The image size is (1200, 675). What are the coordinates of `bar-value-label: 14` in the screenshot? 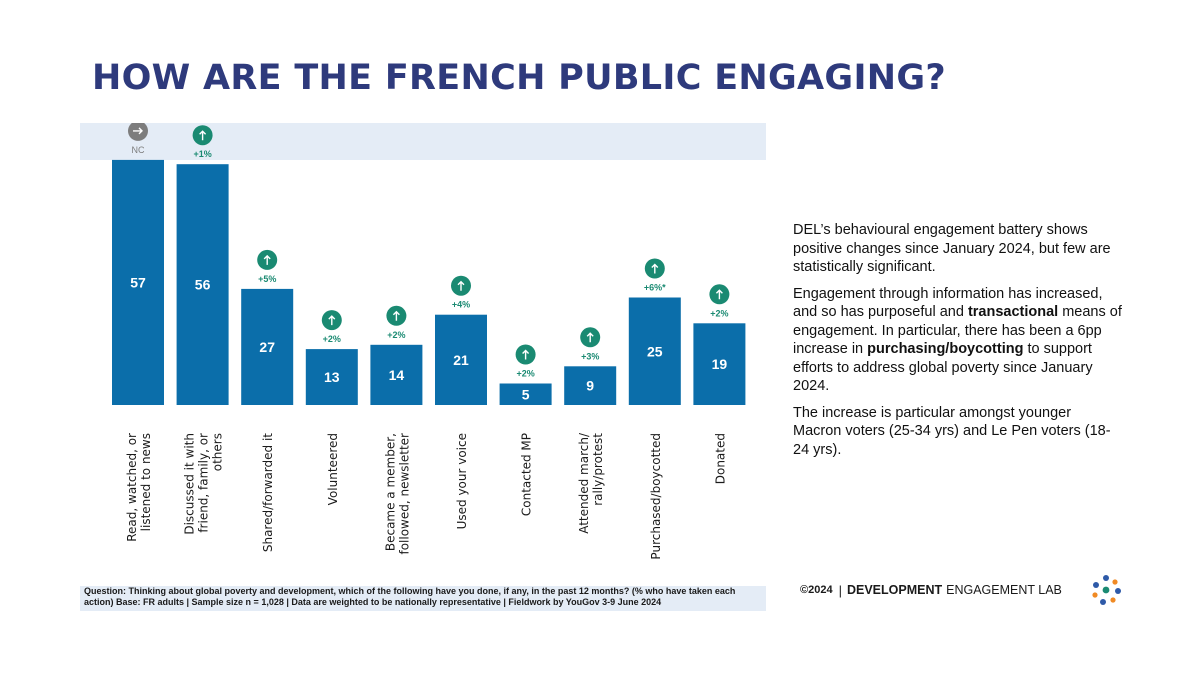 It's located at (397, 375).